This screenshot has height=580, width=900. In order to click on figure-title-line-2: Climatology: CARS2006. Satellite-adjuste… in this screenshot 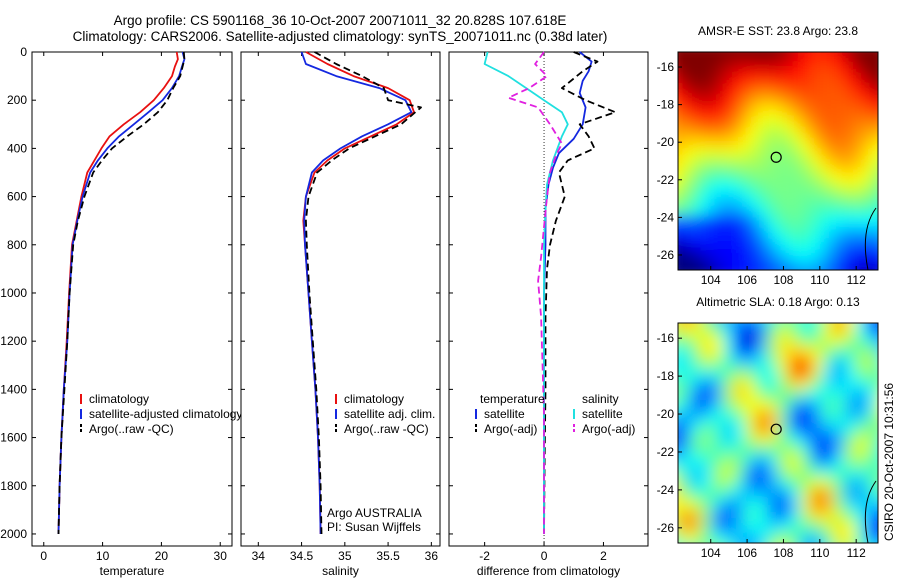, I will do `click(340, 36)`.